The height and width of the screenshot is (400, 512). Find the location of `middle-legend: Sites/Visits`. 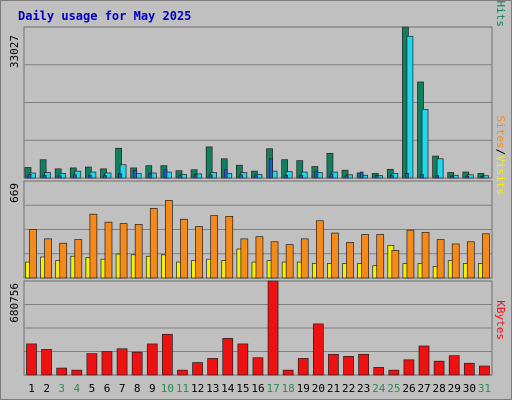

middle-legend: Sites/Visits is located at coordinates (500, 156).